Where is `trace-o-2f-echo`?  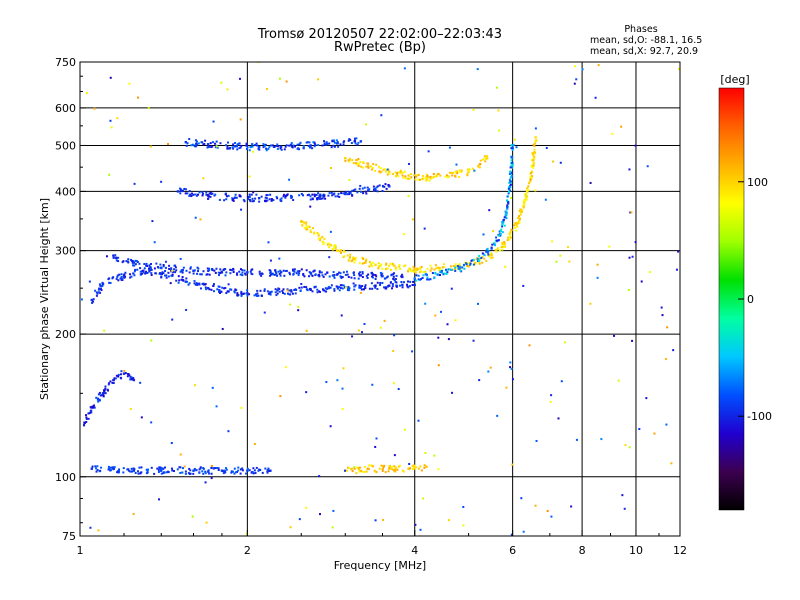 trace-o-2f-echo is located at coordinates (283, 193).